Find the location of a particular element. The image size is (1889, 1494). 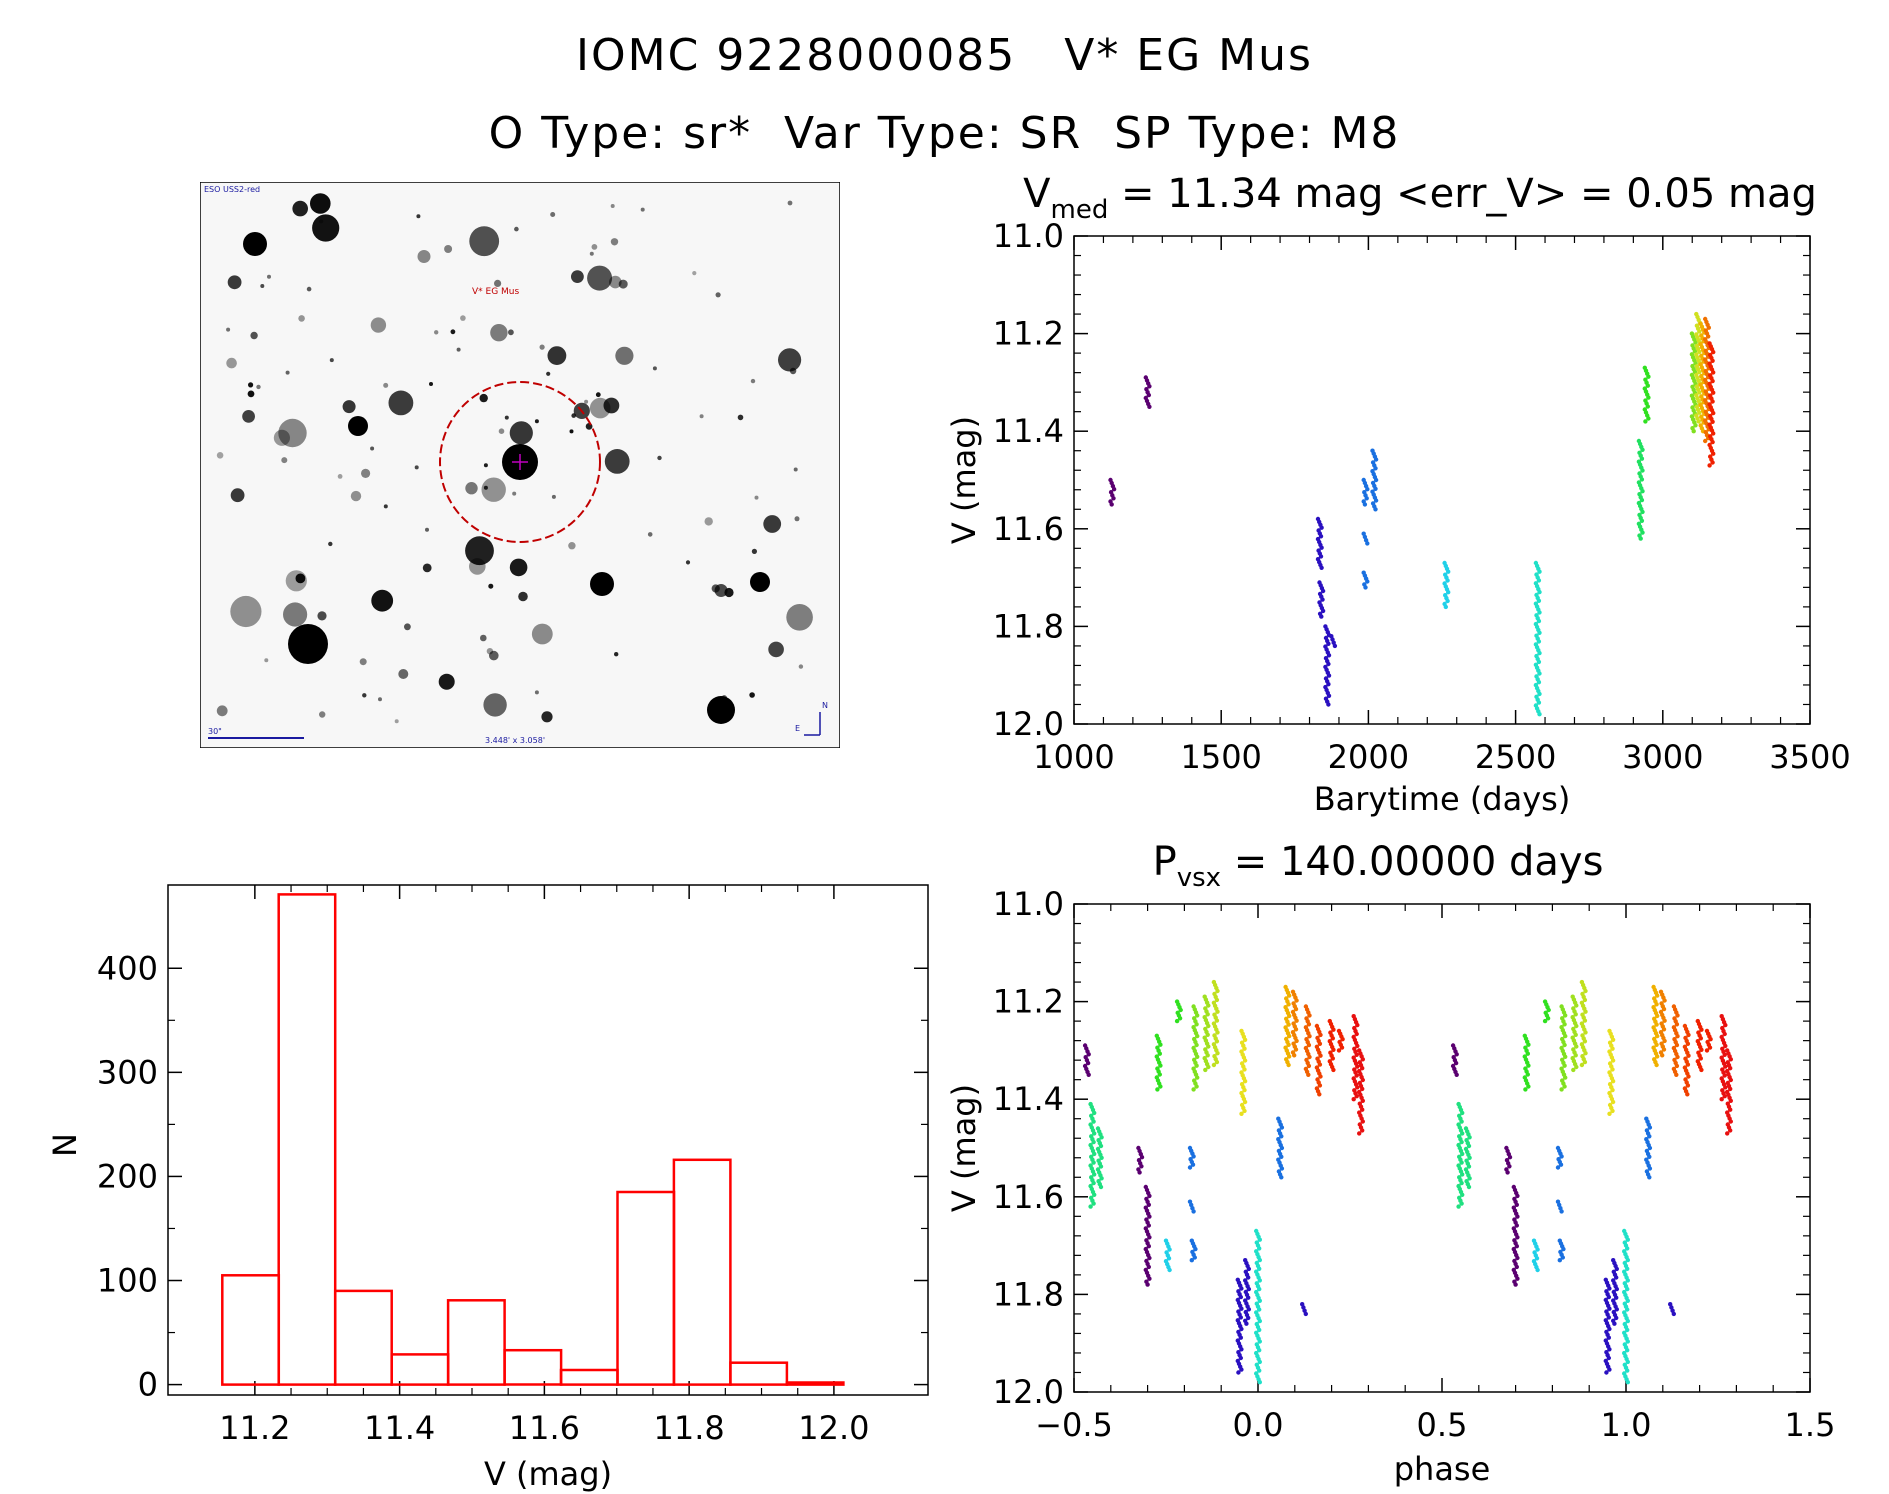

lightcurve-ylabel: V (mag) is located at coordinates (964, 480).